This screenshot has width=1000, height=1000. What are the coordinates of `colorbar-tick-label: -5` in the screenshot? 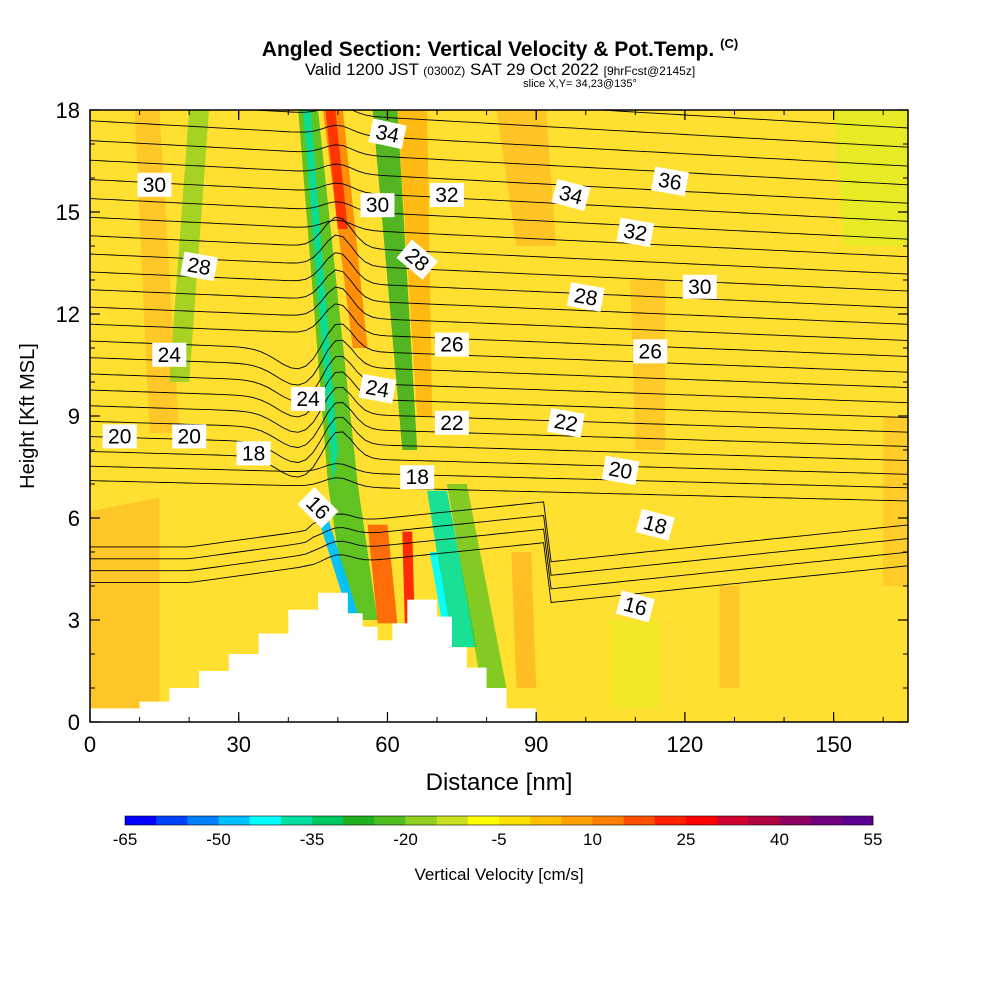 It's located at (498, 839).